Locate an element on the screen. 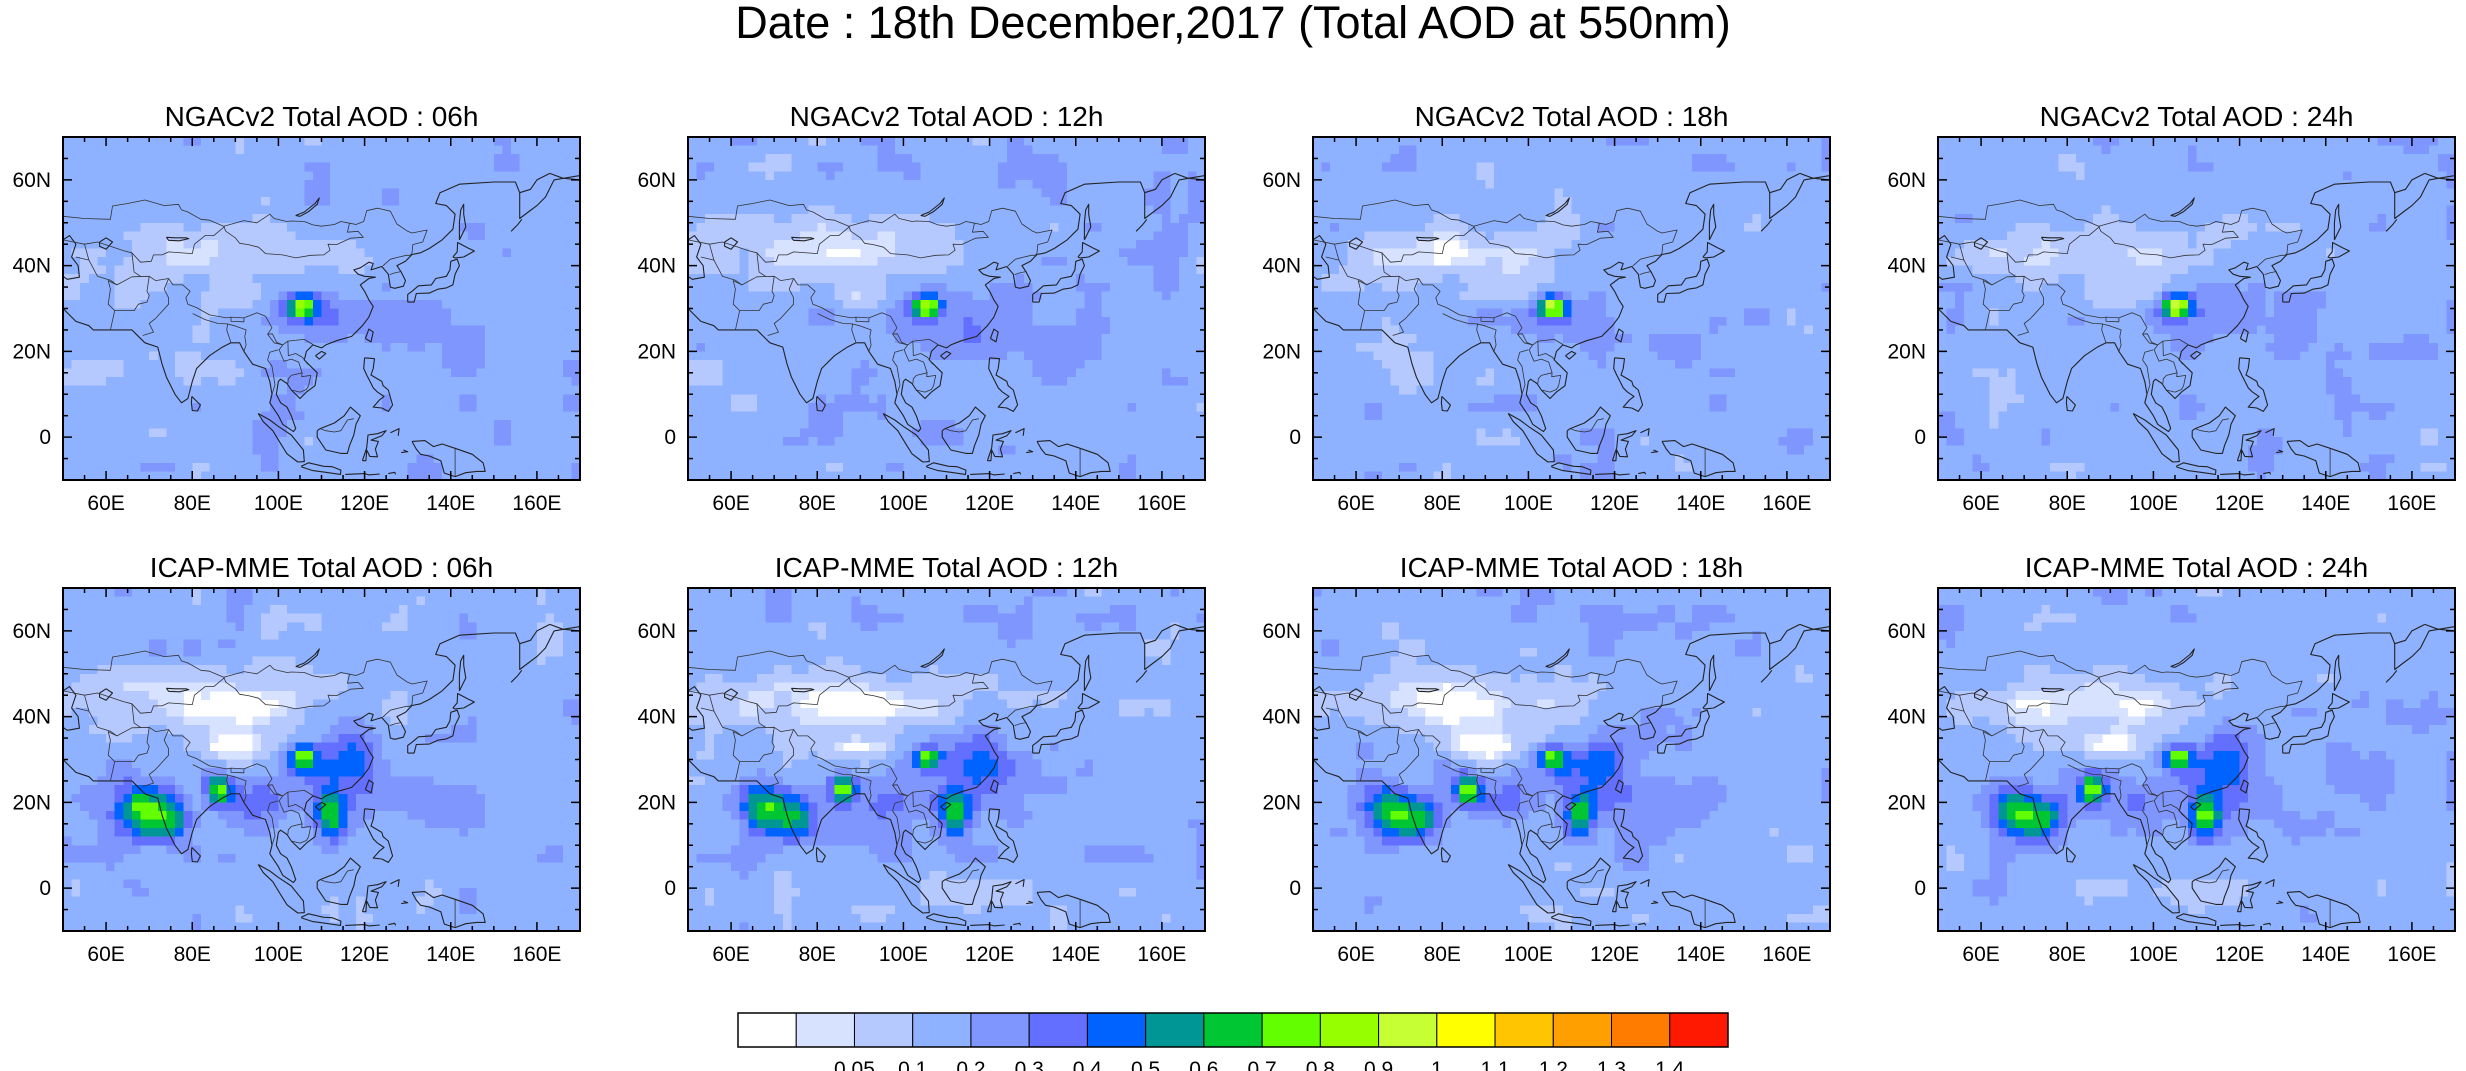 The width and height of the screenshot is (2466, 1071). colorbar-label: 0.8 is located at coordinates (1320, 1064).